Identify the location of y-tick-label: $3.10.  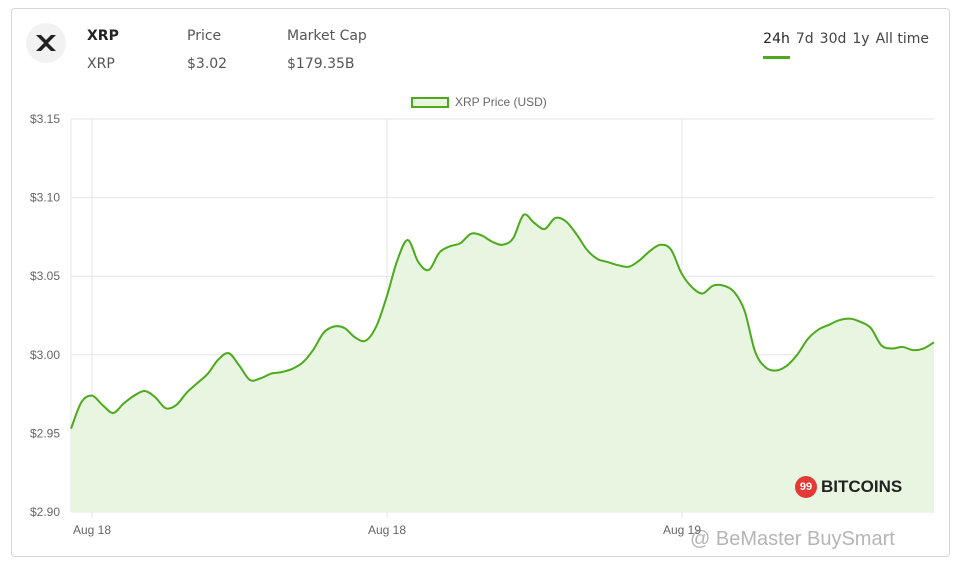
(45, 198).